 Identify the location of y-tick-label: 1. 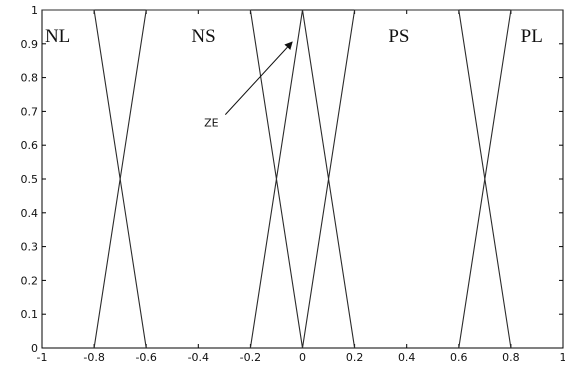
(34, 10).